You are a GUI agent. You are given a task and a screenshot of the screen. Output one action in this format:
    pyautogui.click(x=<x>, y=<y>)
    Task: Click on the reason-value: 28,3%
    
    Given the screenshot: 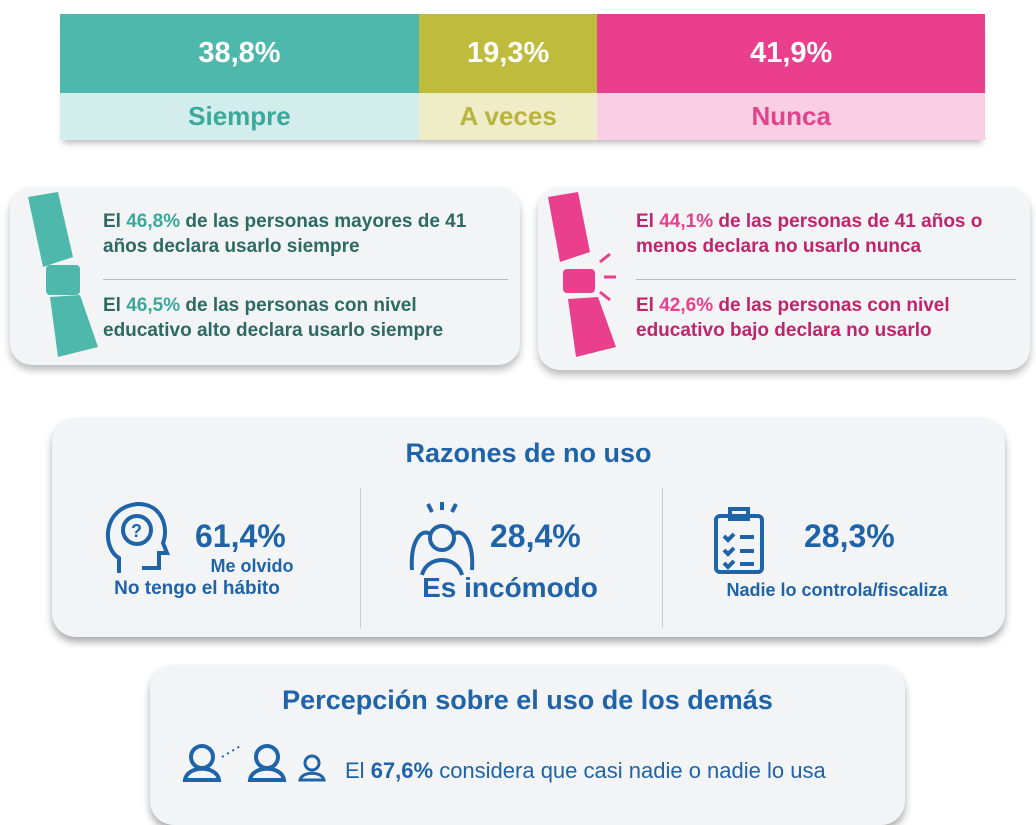 What is the action you would take?
    pyautogui.click(x=849, y=536)
    